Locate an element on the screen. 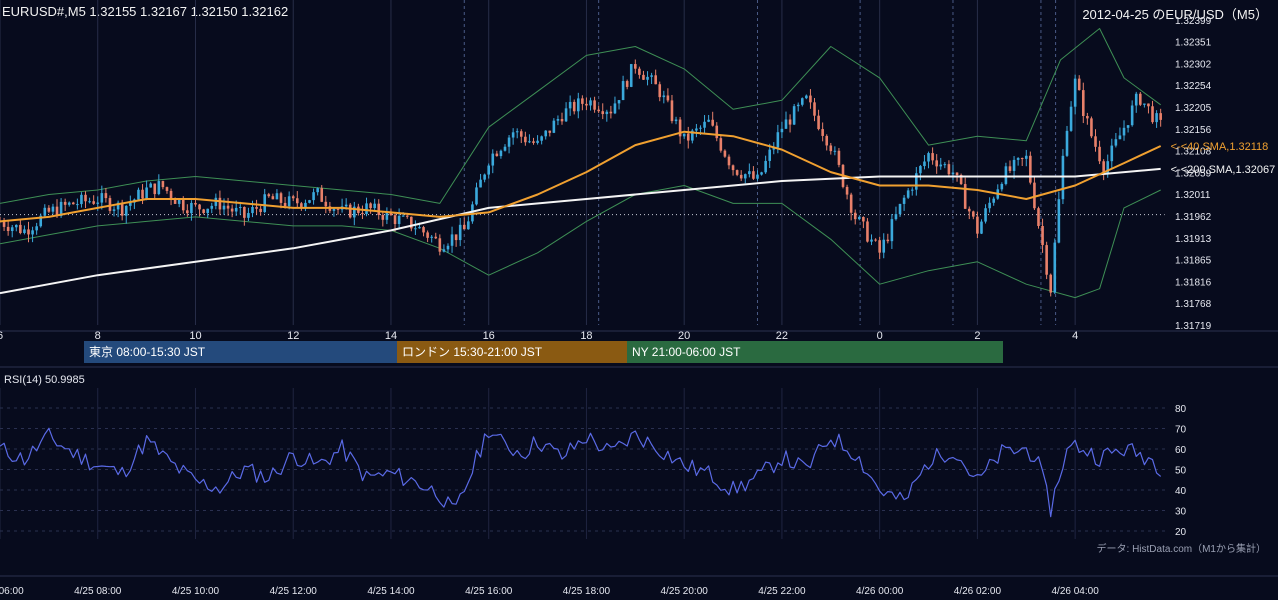 This screenshot has width=1278, height=600. rsi-y-tick-label: 40 is located at coordinates (1181, 491).